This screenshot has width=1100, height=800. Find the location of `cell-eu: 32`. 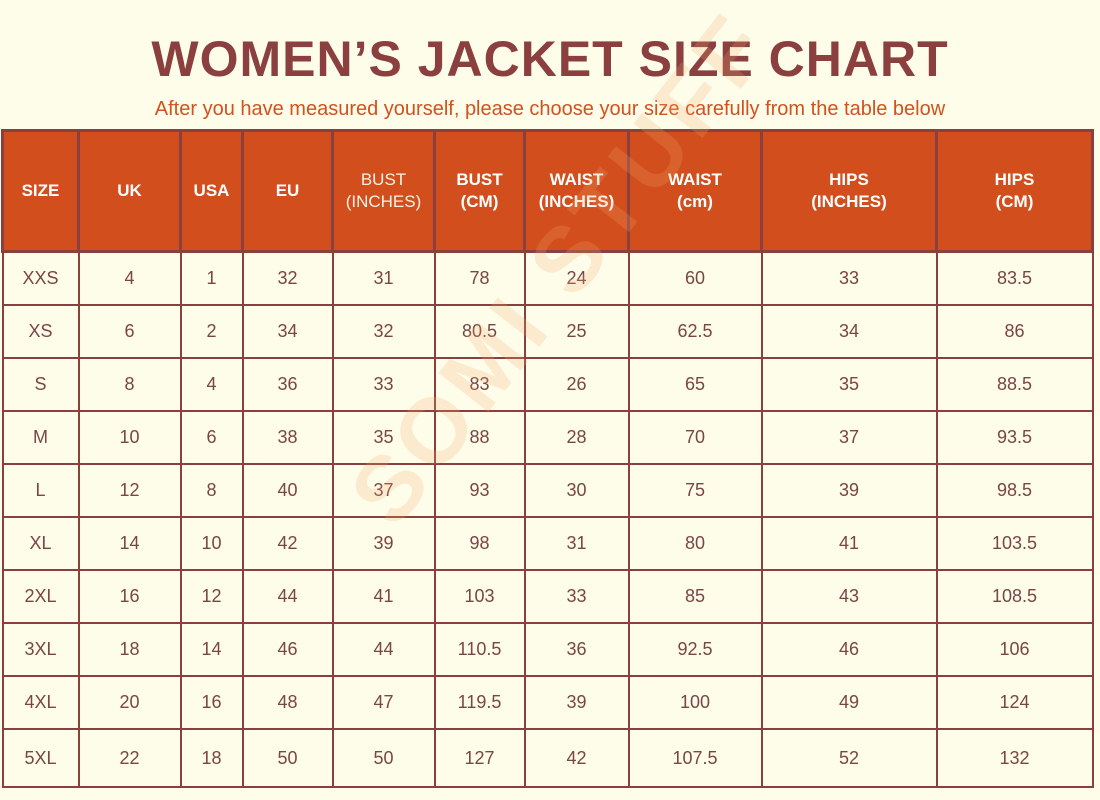

cell-eu: 32 is located at coordinates (287, 278).